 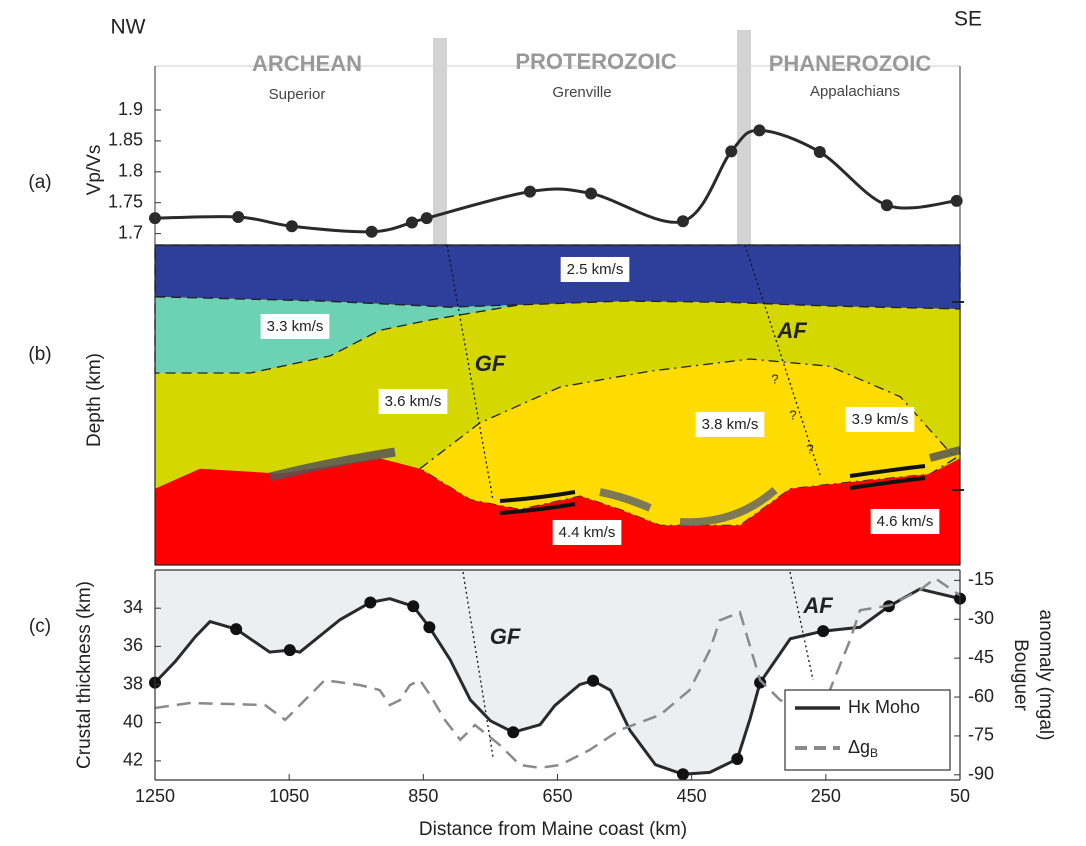 I want to click on terrane-name: PROTEROZOIC, so click(x=595, y=61).